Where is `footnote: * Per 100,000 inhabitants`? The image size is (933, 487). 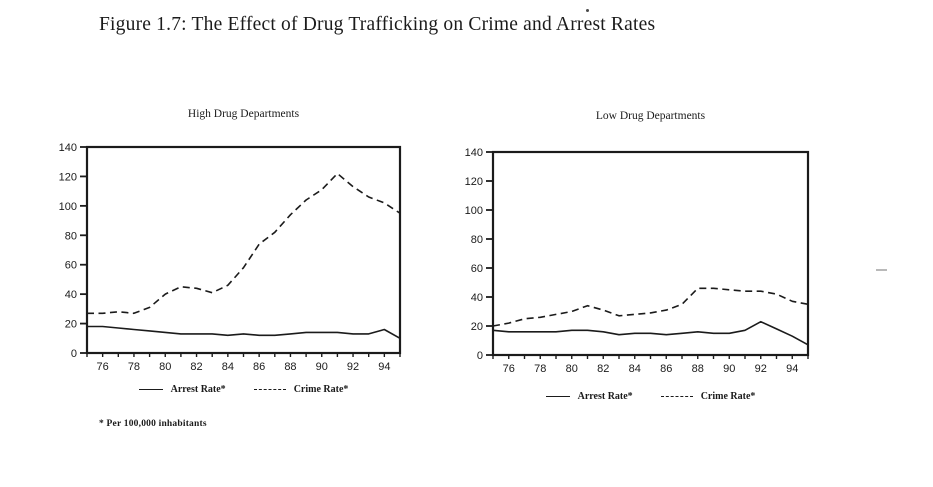 footnote: * Per 100,000 inhabitants is located at coordinates (153, 424).